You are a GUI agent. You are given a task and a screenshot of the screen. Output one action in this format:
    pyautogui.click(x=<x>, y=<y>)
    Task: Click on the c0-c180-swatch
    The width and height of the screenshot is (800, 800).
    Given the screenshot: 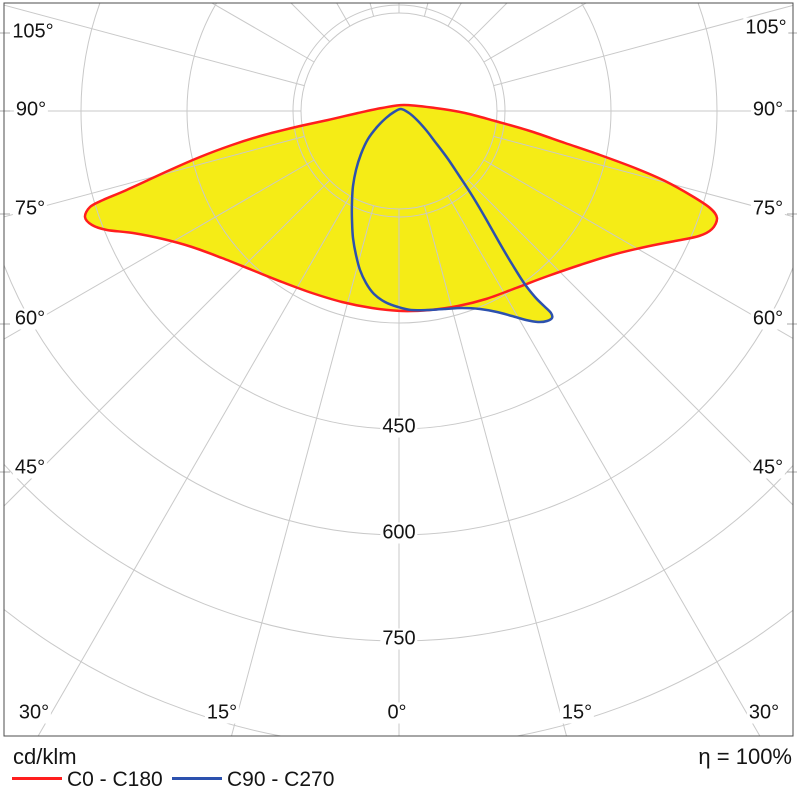 What is the action you would take?
    pyautogui.click(x=37, y=778)
    